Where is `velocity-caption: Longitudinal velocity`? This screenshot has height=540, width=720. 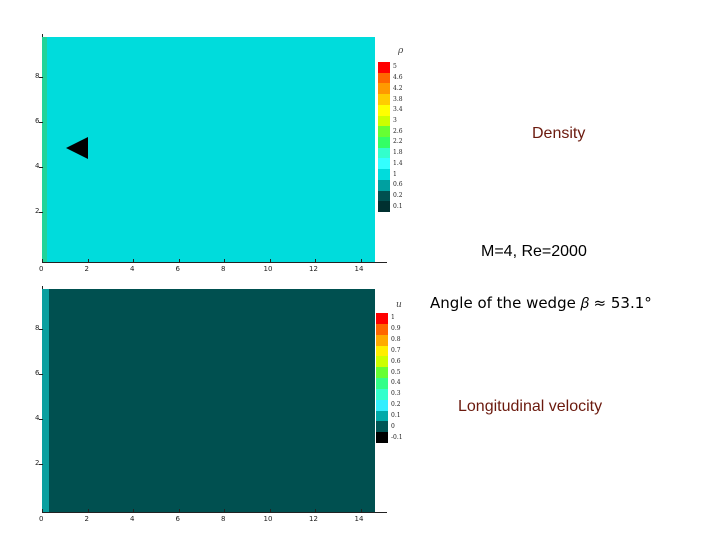
velocity-caption: Longitudinal velocity is located at coordinates (530, 406).